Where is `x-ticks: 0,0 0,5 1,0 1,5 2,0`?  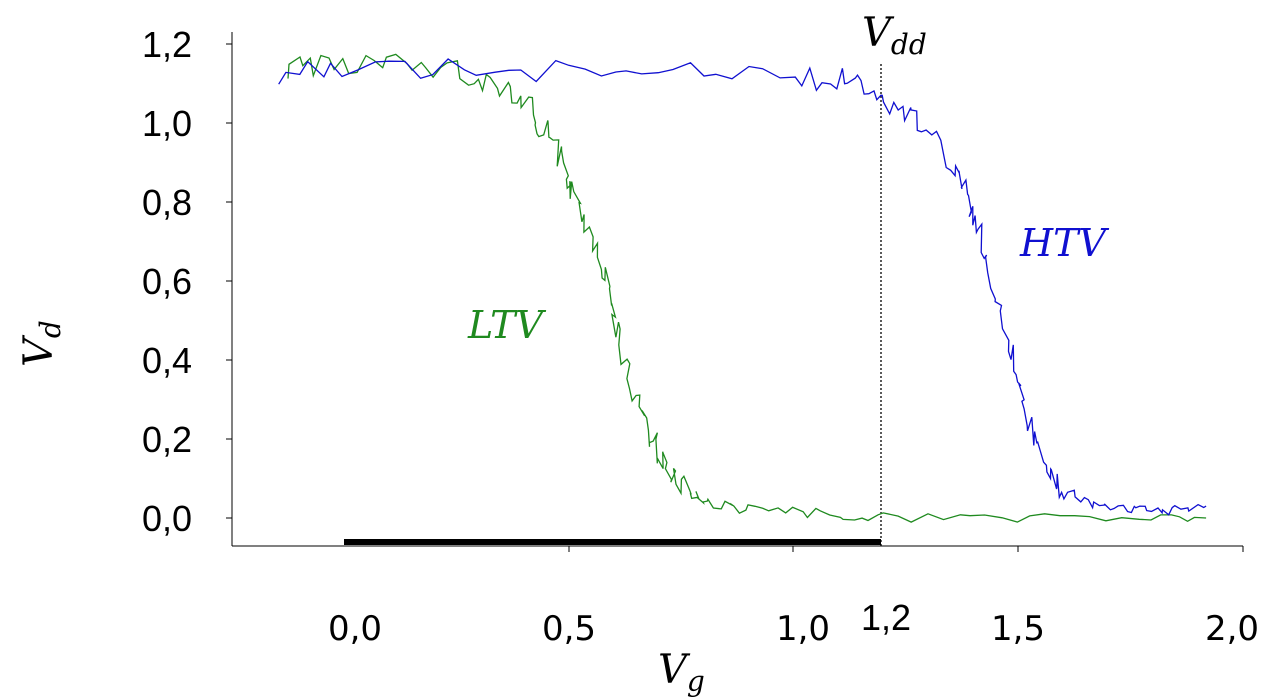 x-ticks: 0,0 0,5 1,0 1,5 2,0 is located at coordinates (793, 597).